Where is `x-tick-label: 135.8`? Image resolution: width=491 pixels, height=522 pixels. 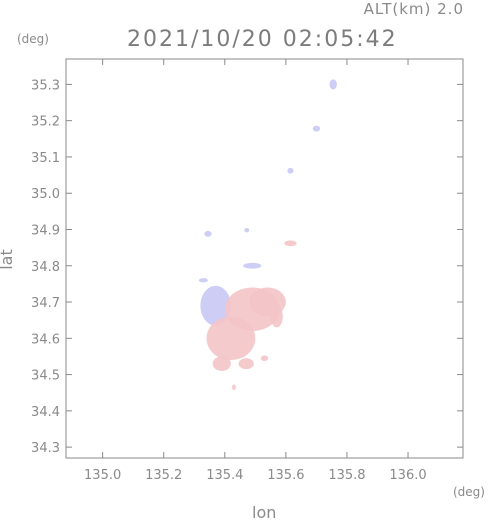
x-tick-label: 135.8 is located at coordinates (346, 475).